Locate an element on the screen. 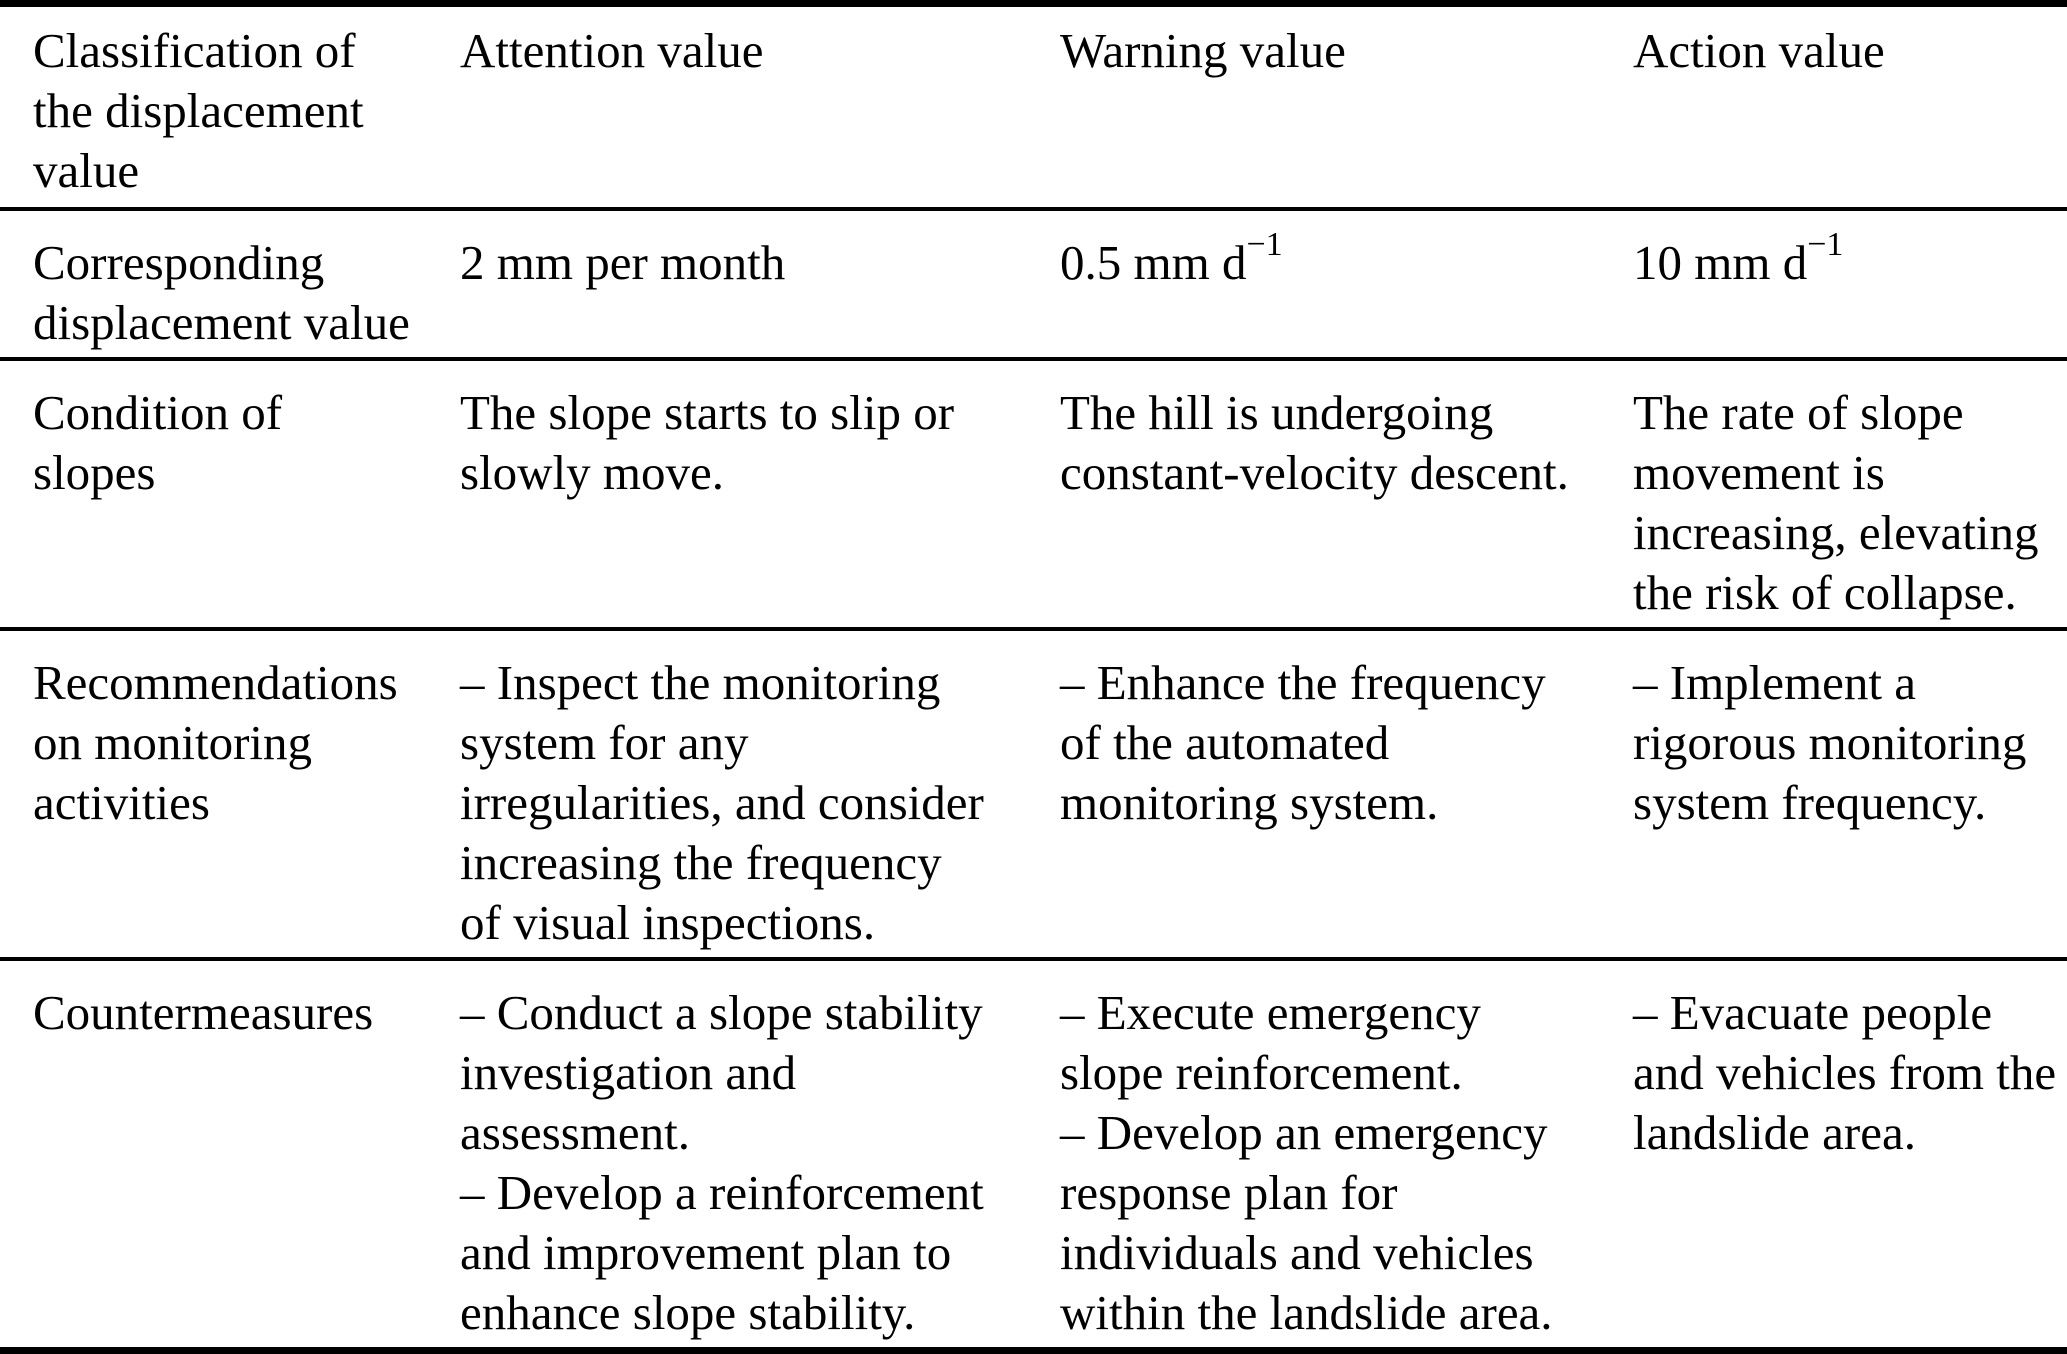  header-cell-attention-value: Attention value is located at coordinates (612, 50).